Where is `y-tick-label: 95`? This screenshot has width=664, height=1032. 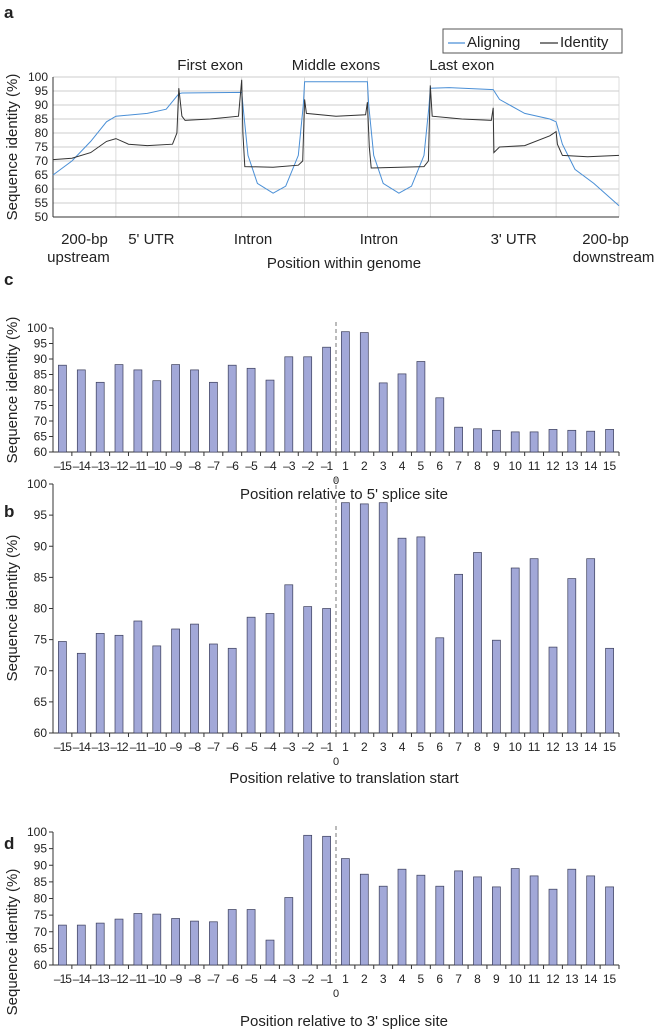
y-tick-label: 95 is located at coordinates (41, 515).